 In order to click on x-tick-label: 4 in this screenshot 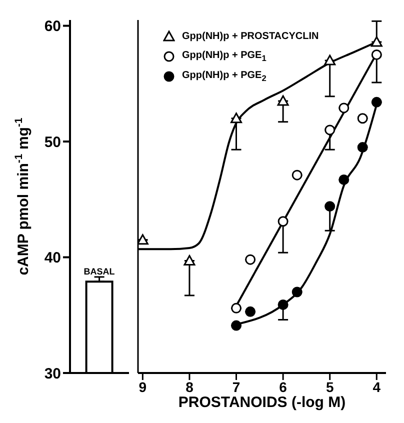, I will do `click(376, 386)`.